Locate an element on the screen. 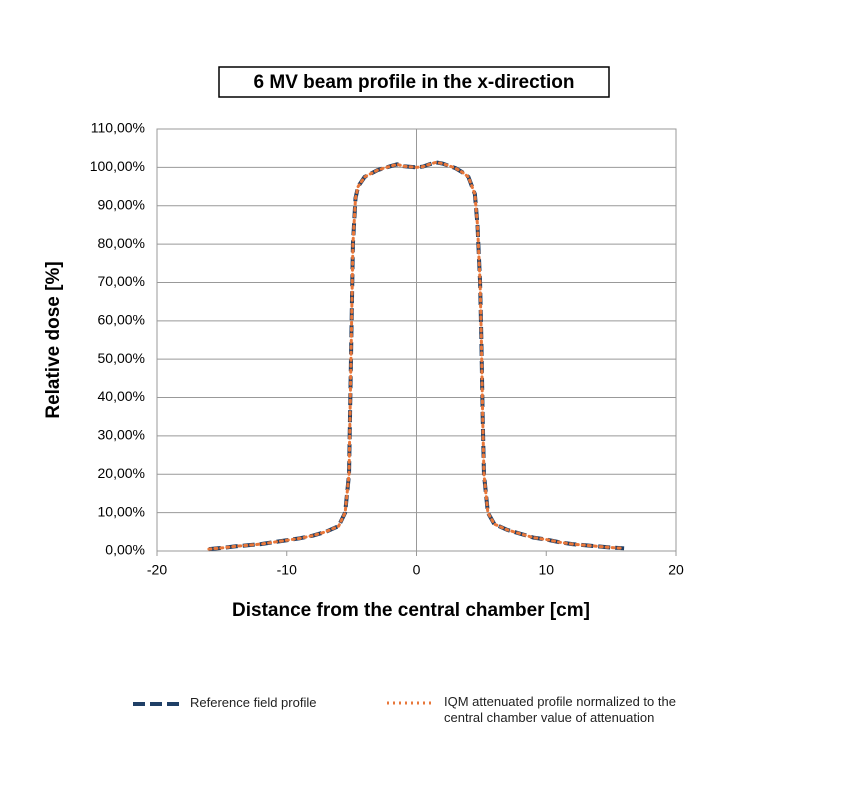 The width and height of the screenshot is (846, 793). y-tick-label: 50,00% is located at coordinates (121, 358).